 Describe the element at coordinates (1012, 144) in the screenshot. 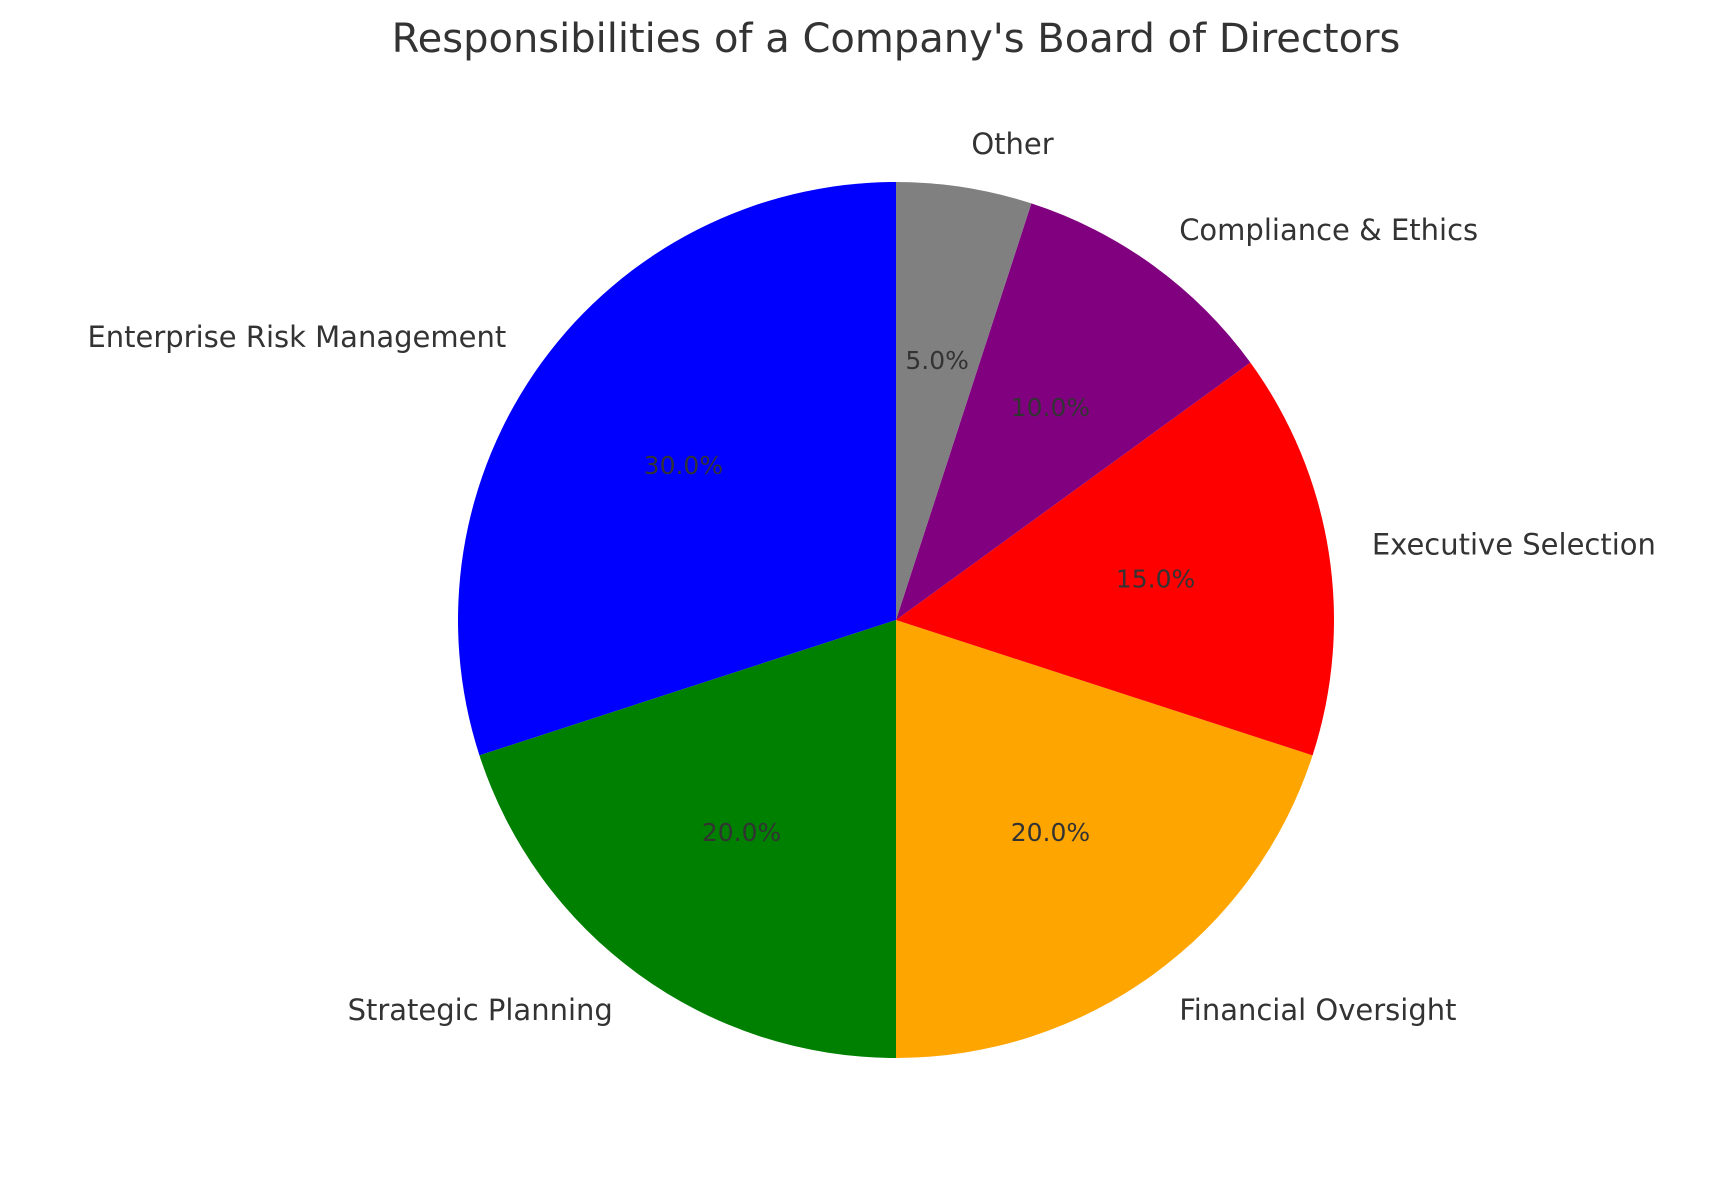

I see `slice-label-other: Other` at that location.